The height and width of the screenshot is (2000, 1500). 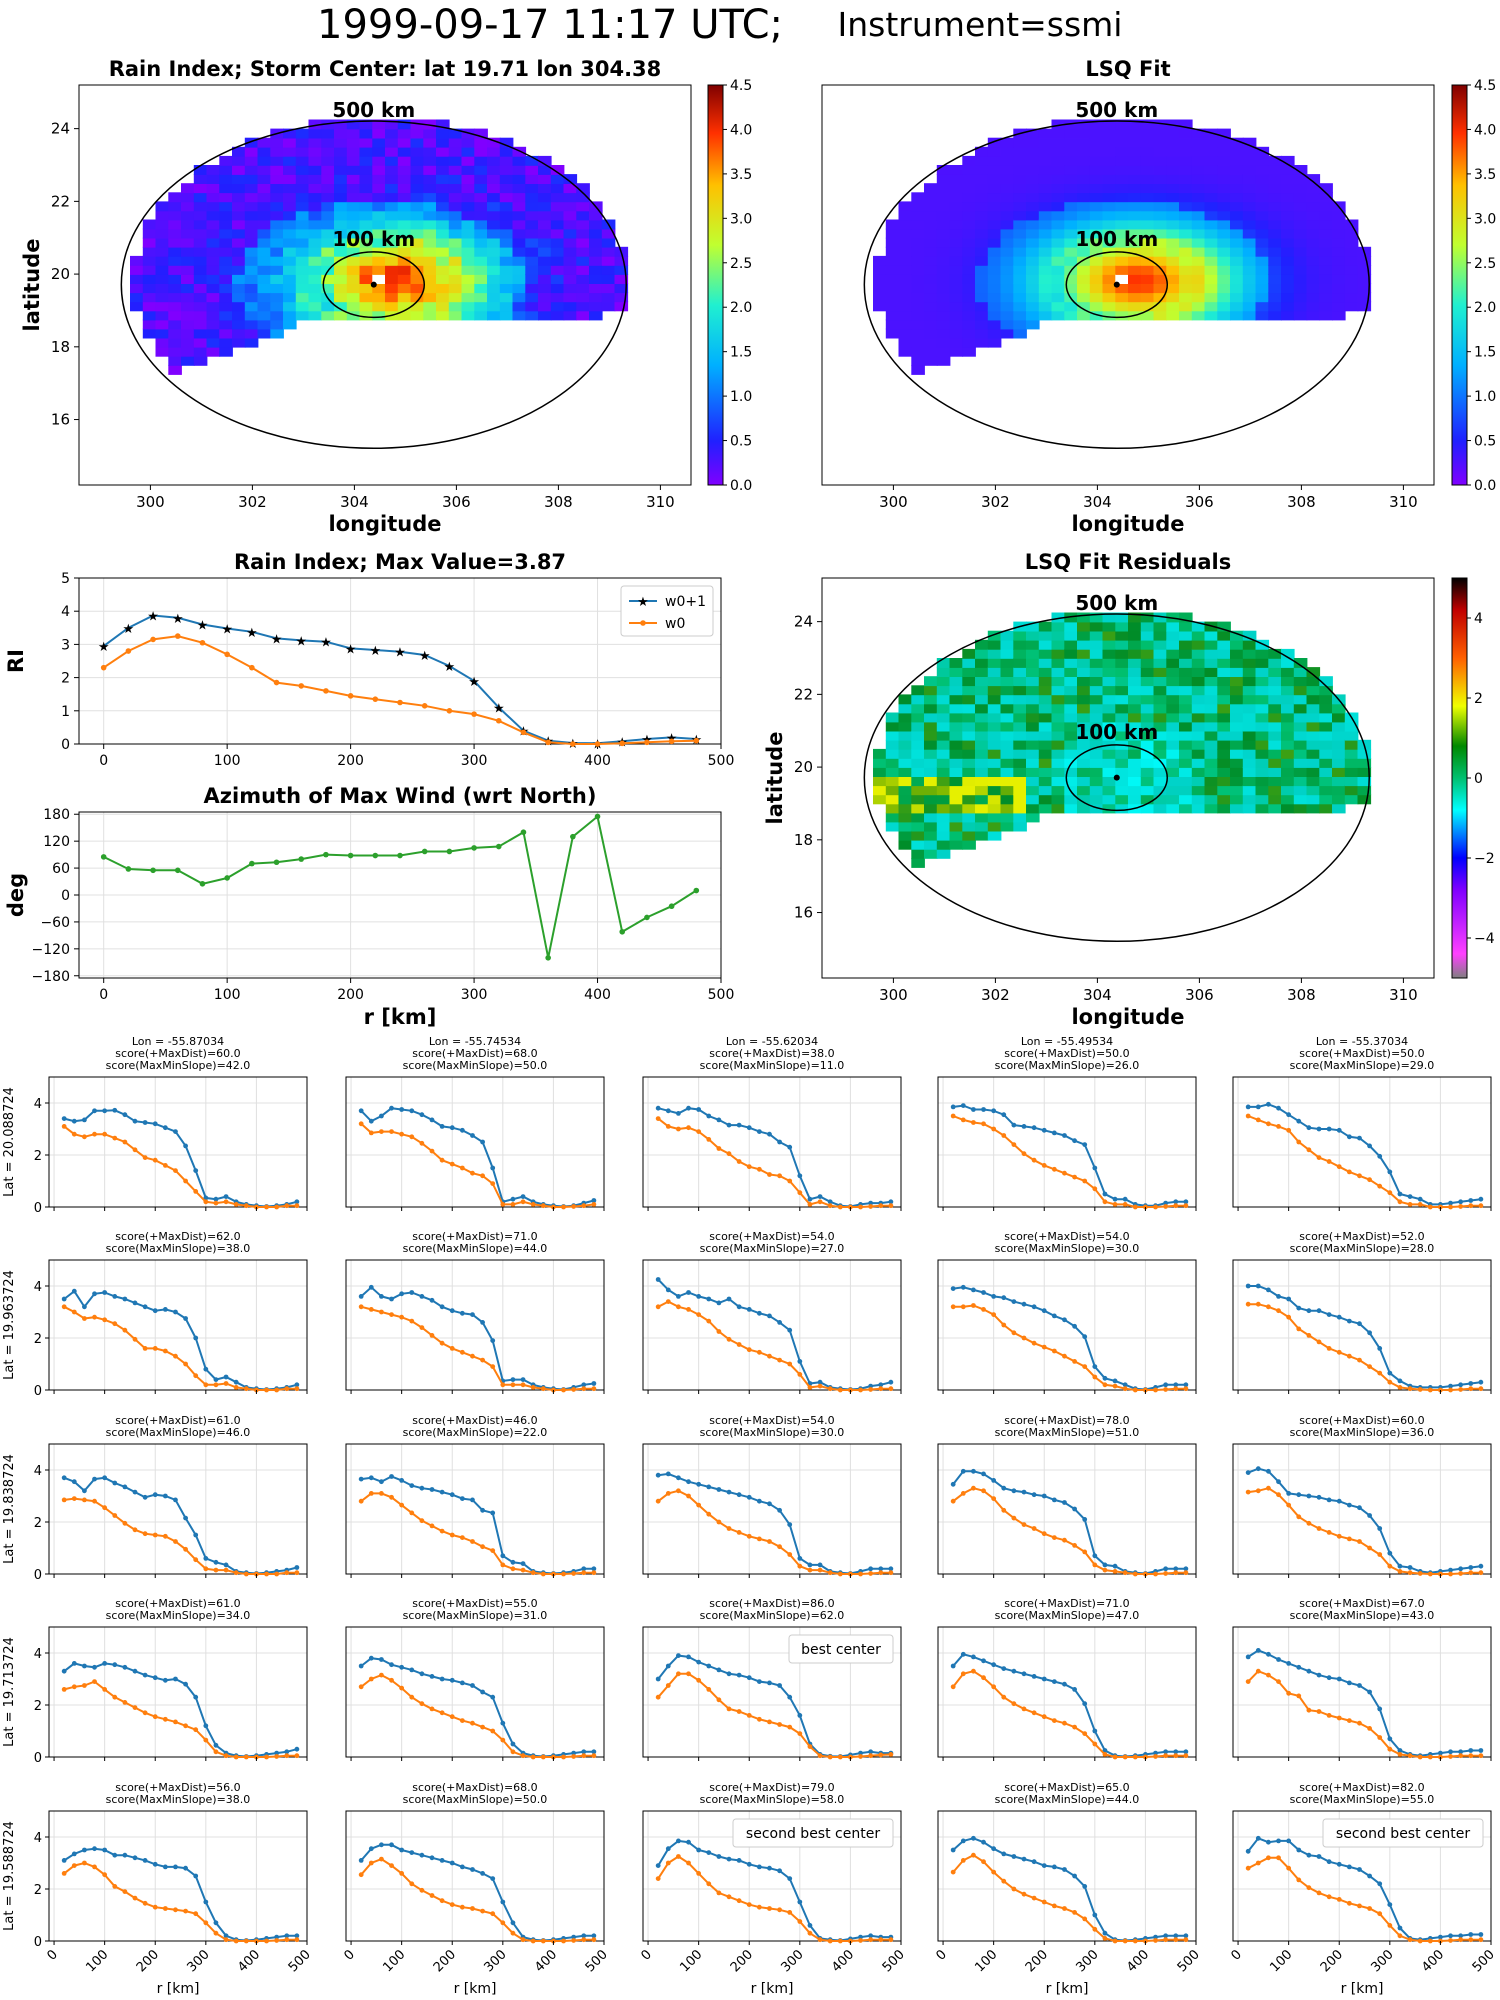 What do you see at coordinates (477, 1157) in the screenshot?
I see `series-line` at bounding box center [477, 1157].